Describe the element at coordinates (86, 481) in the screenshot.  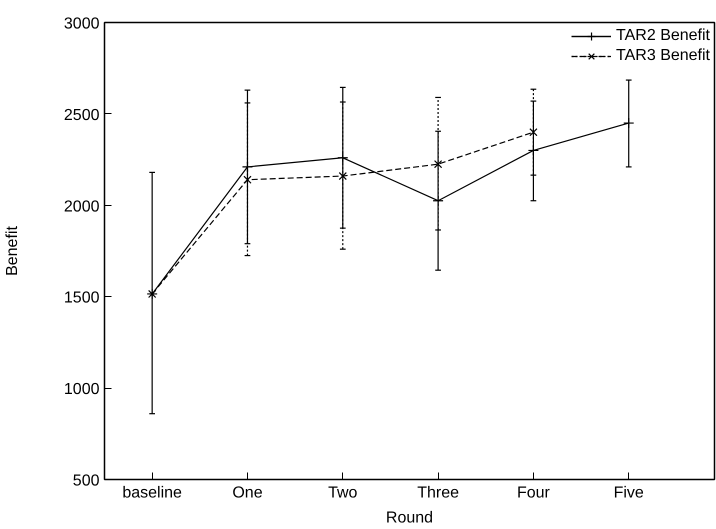
I see `y-tick-label: 500` at that location.